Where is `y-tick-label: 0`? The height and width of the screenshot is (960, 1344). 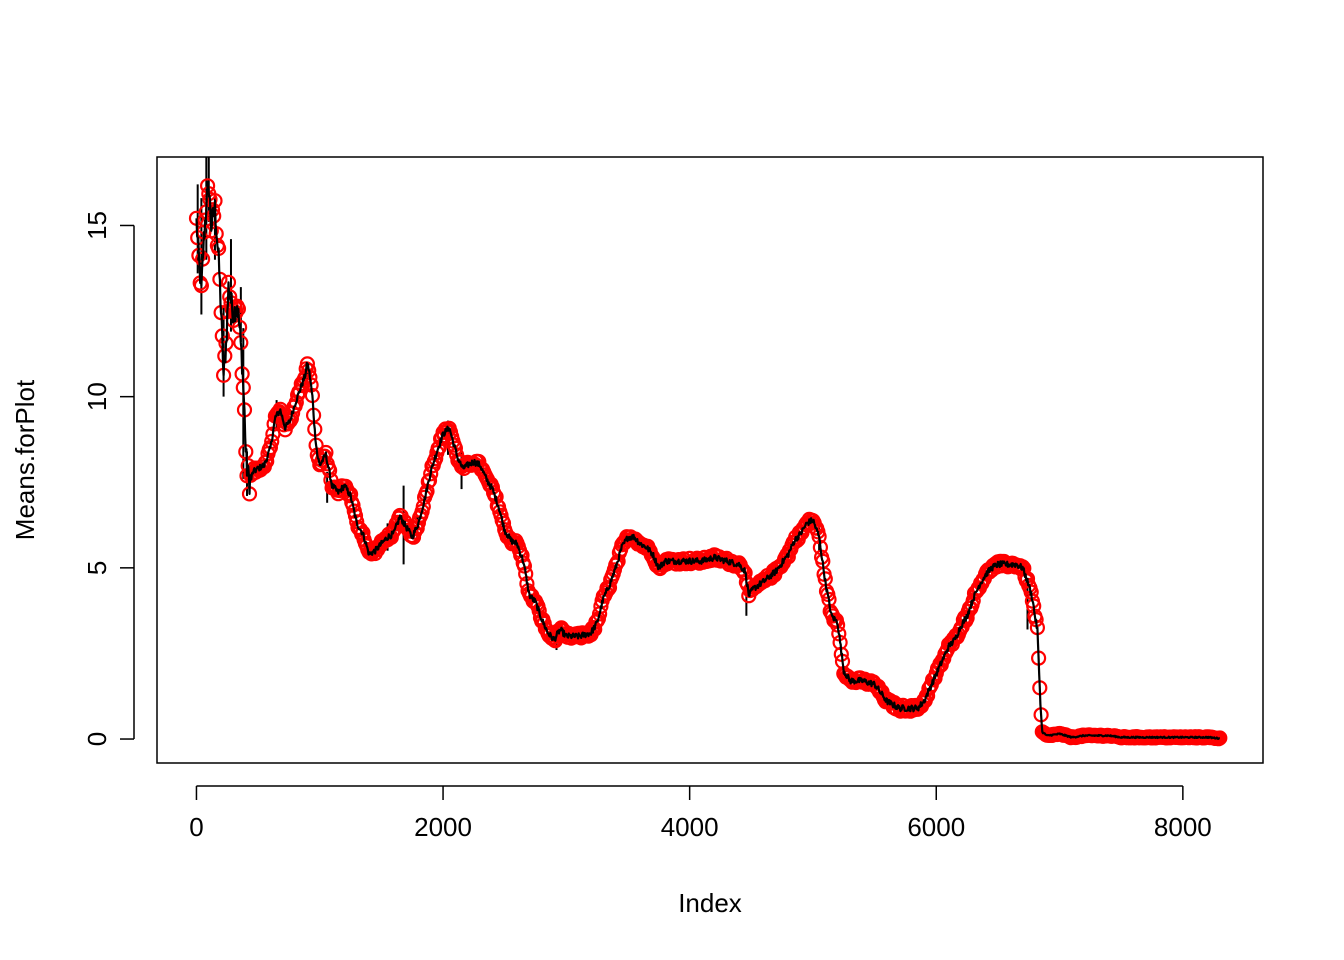
y-tick-label: 0 is located at coordinates (97, 739).